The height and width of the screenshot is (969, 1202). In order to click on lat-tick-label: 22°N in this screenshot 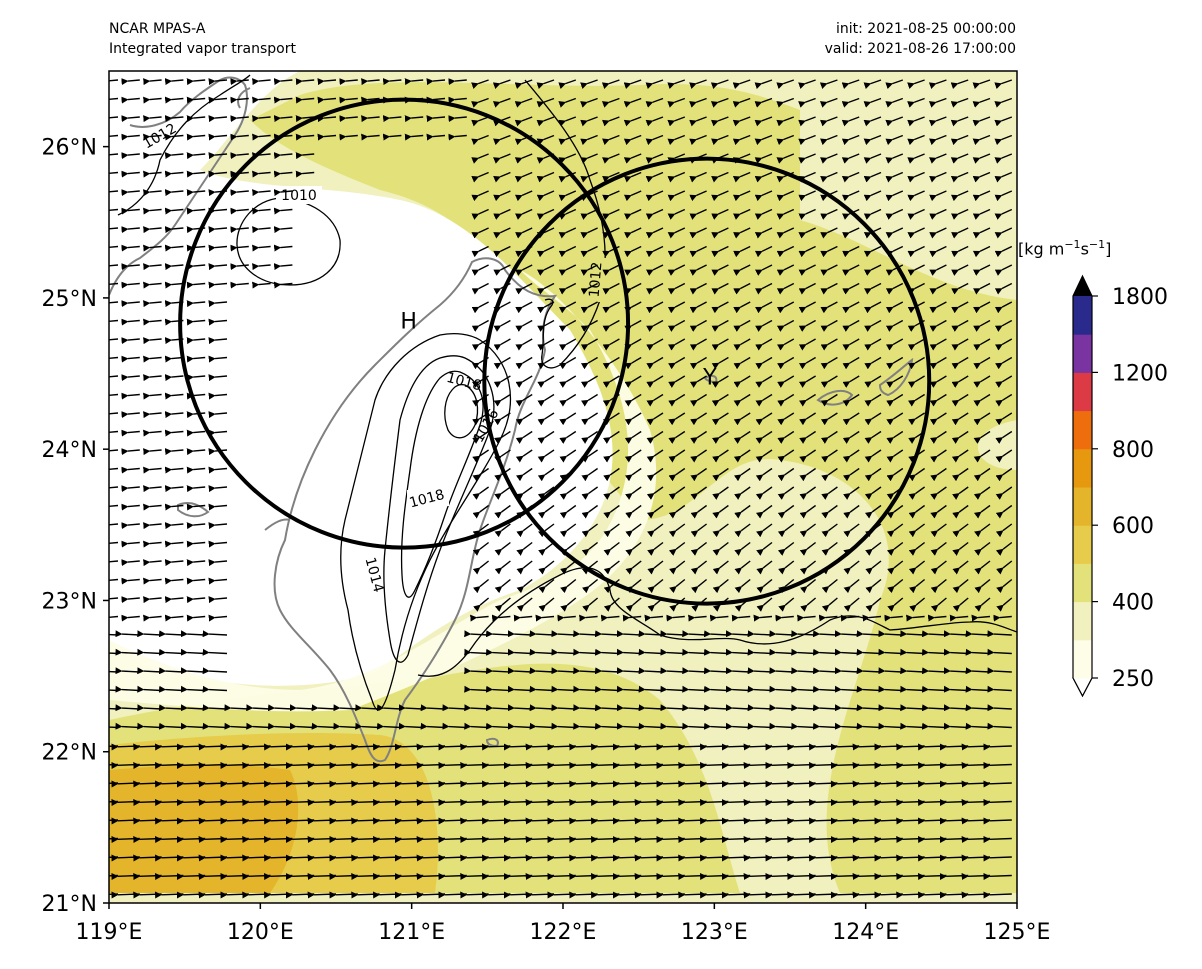, I will do `click(69, 753)`.